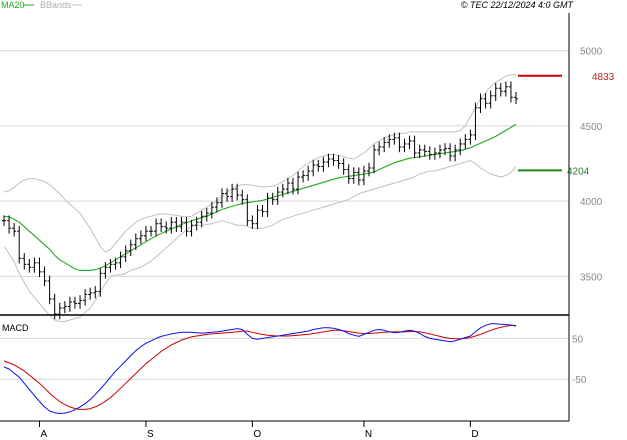 This screenshot has width=627, height=440. I want to click on price-y-tick-label: 3500, so click(591, 277).